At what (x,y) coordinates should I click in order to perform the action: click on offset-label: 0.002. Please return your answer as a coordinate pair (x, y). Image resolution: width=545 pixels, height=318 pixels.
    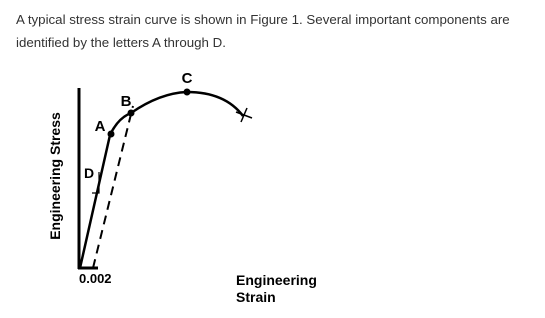
    Looking at the image, I should click on (95, 278).